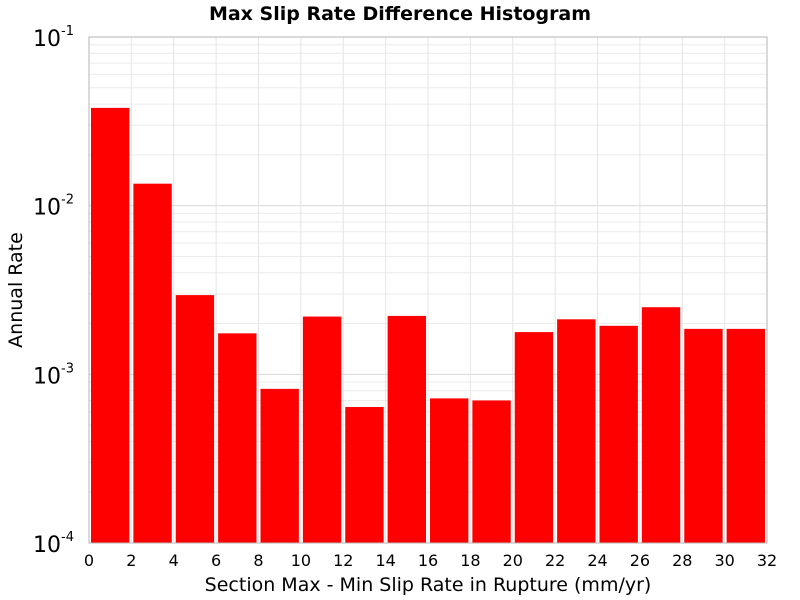 This screenshot has width=800, height=600. What do you see at coordinates (131, 560) in the screenshot?
I see `x-tick-label: 2` at bounding box center [131, 560].